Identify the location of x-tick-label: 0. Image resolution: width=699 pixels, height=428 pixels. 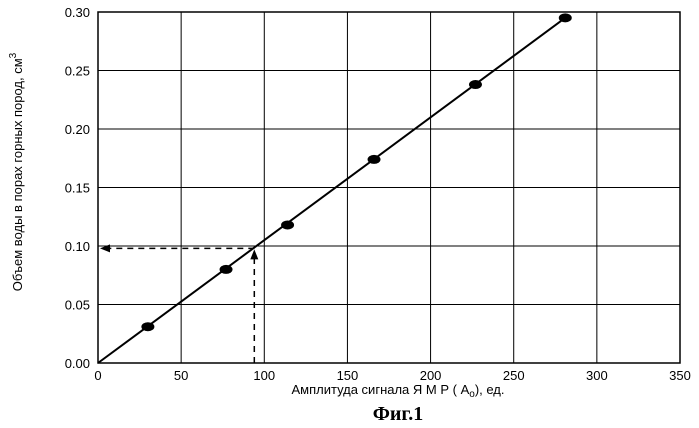
(97, 375).